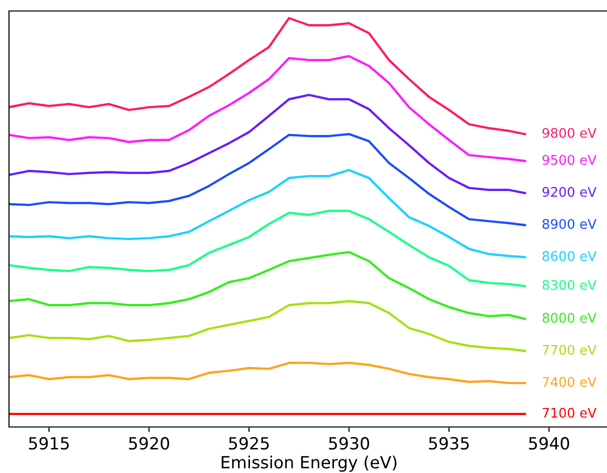 The image size is (607, 473). I want to click on x-tick-label: 5915, so click(49, 443).